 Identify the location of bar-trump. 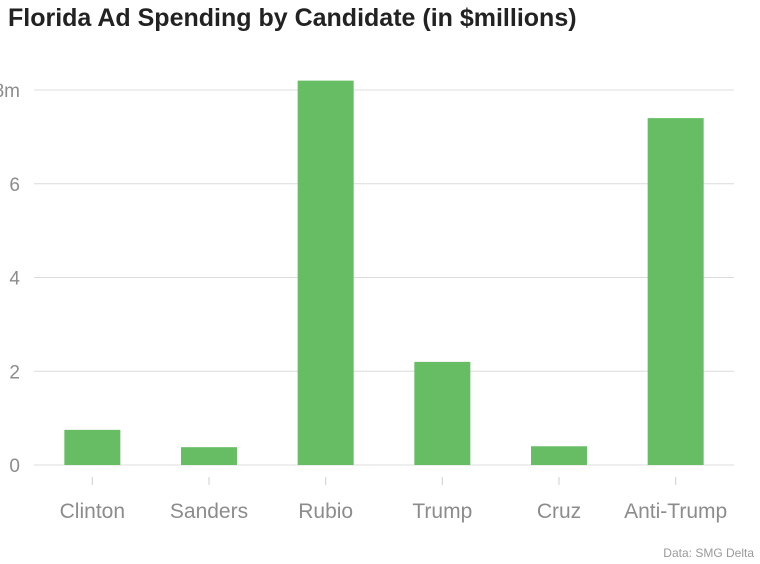
(442, 413).